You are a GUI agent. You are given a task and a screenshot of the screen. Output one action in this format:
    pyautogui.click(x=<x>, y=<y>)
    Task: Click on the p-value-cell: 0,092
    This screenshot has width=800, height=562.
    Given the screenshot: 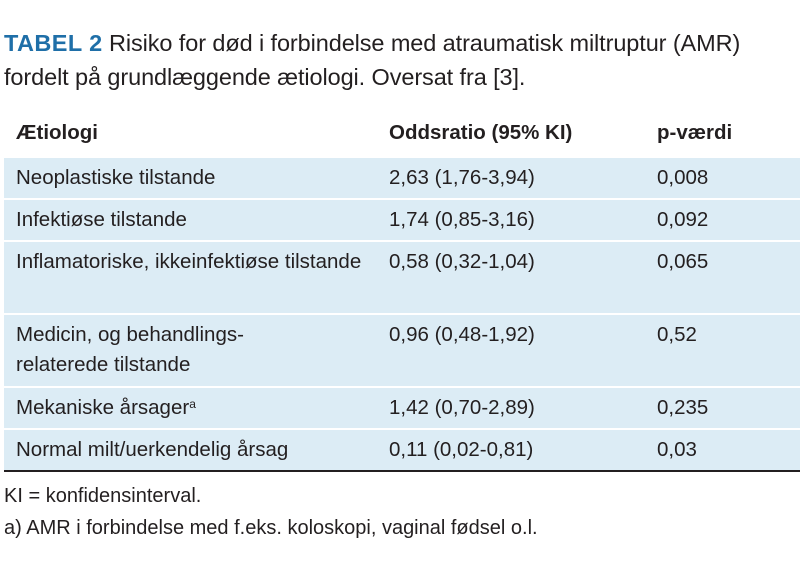 What is the action you would take?
    pyautogui.click(x=683, y=219)
    